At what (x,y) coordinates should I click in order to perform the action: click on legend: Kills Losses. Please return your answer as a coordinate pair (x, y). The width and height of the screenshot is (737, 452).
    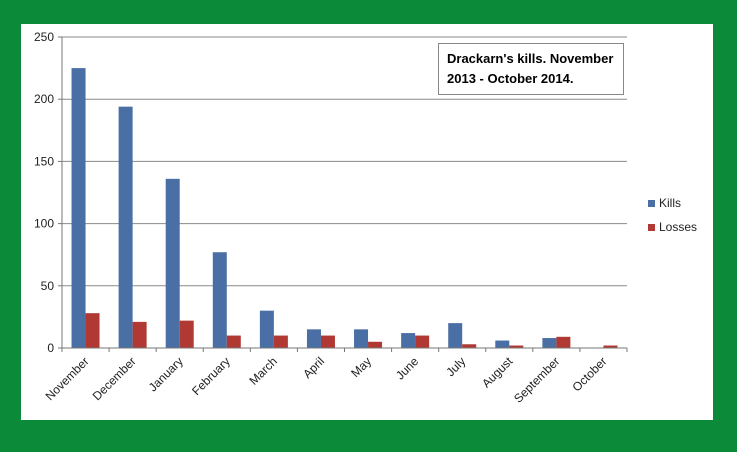
    Looking at the image, I should click on (672, 215).